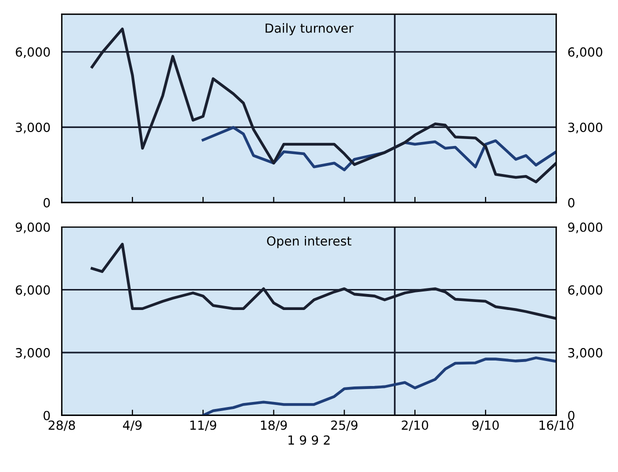 The width and height of the screenshot is (618, 472). What do you see at coordinates (132, 425) in the screenshot?
I see `x-tick-label: 4/9` at bounding box center [132, 425].